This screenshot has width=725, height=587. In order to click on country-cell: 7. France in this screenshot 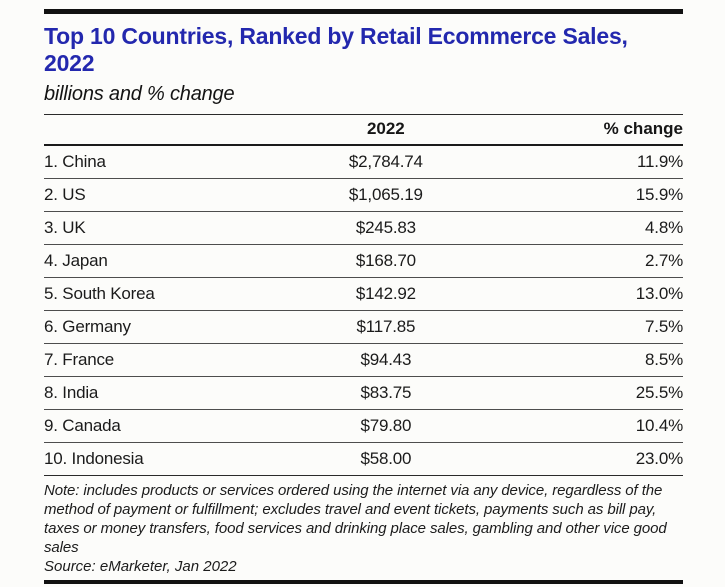, I will do `click(165, 360)`.